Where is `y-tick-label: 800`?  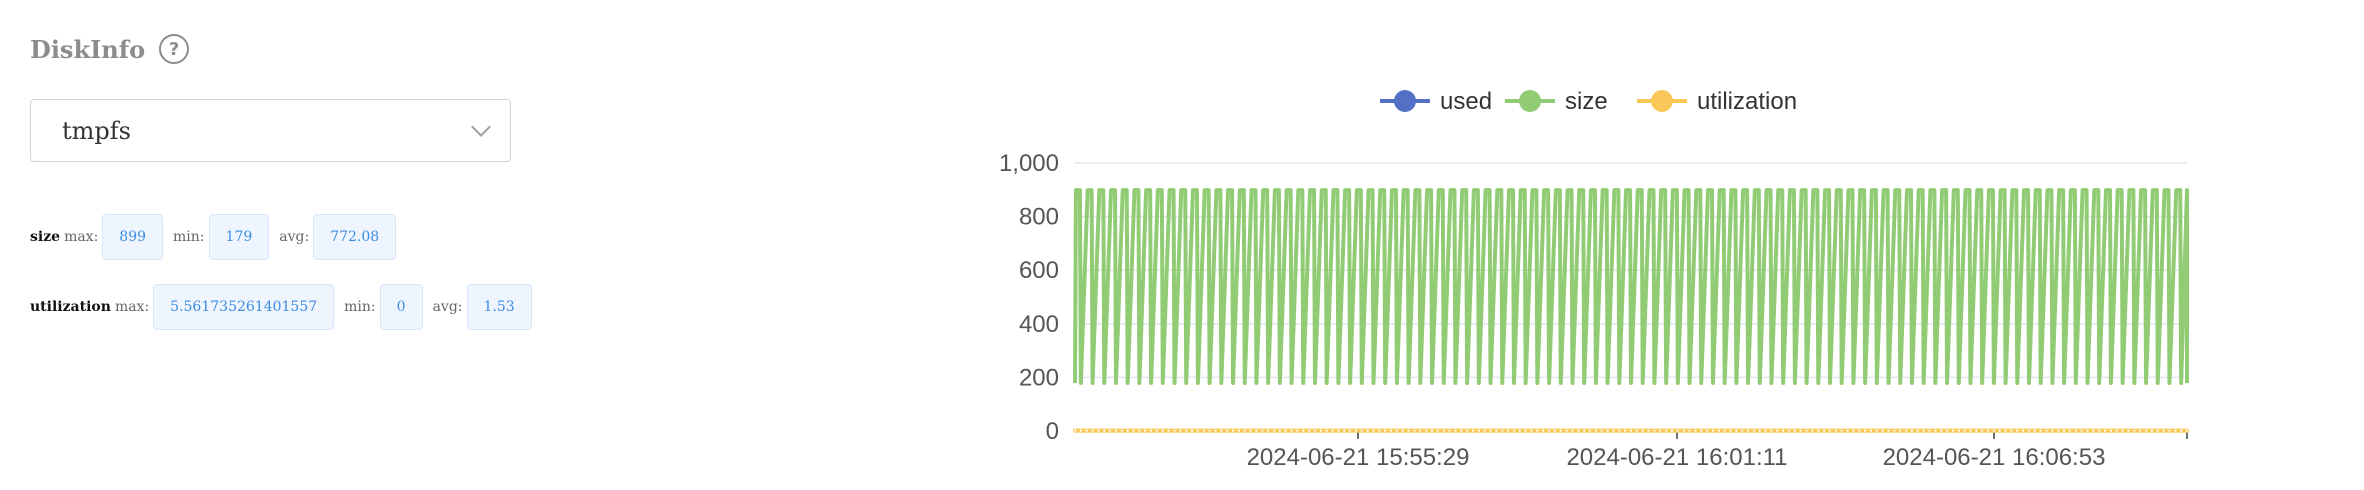 y-tick-label: 800 is located at coordinates (1039, 217).